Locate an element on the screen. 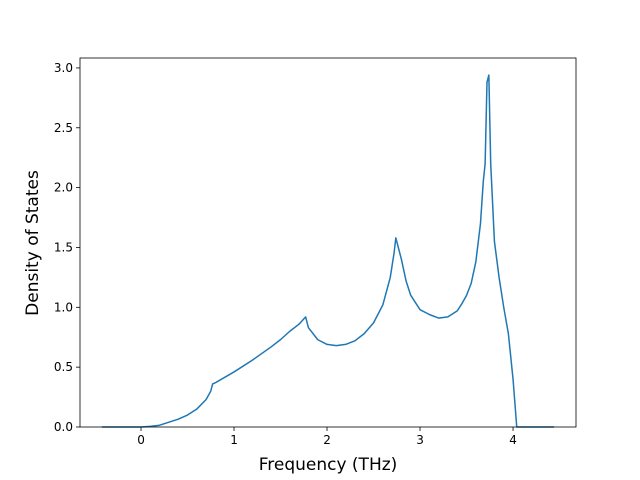 This screenshot has height=480, width=640. x-axis-title: Frequency (THz) is located at coordinates (328, 465).